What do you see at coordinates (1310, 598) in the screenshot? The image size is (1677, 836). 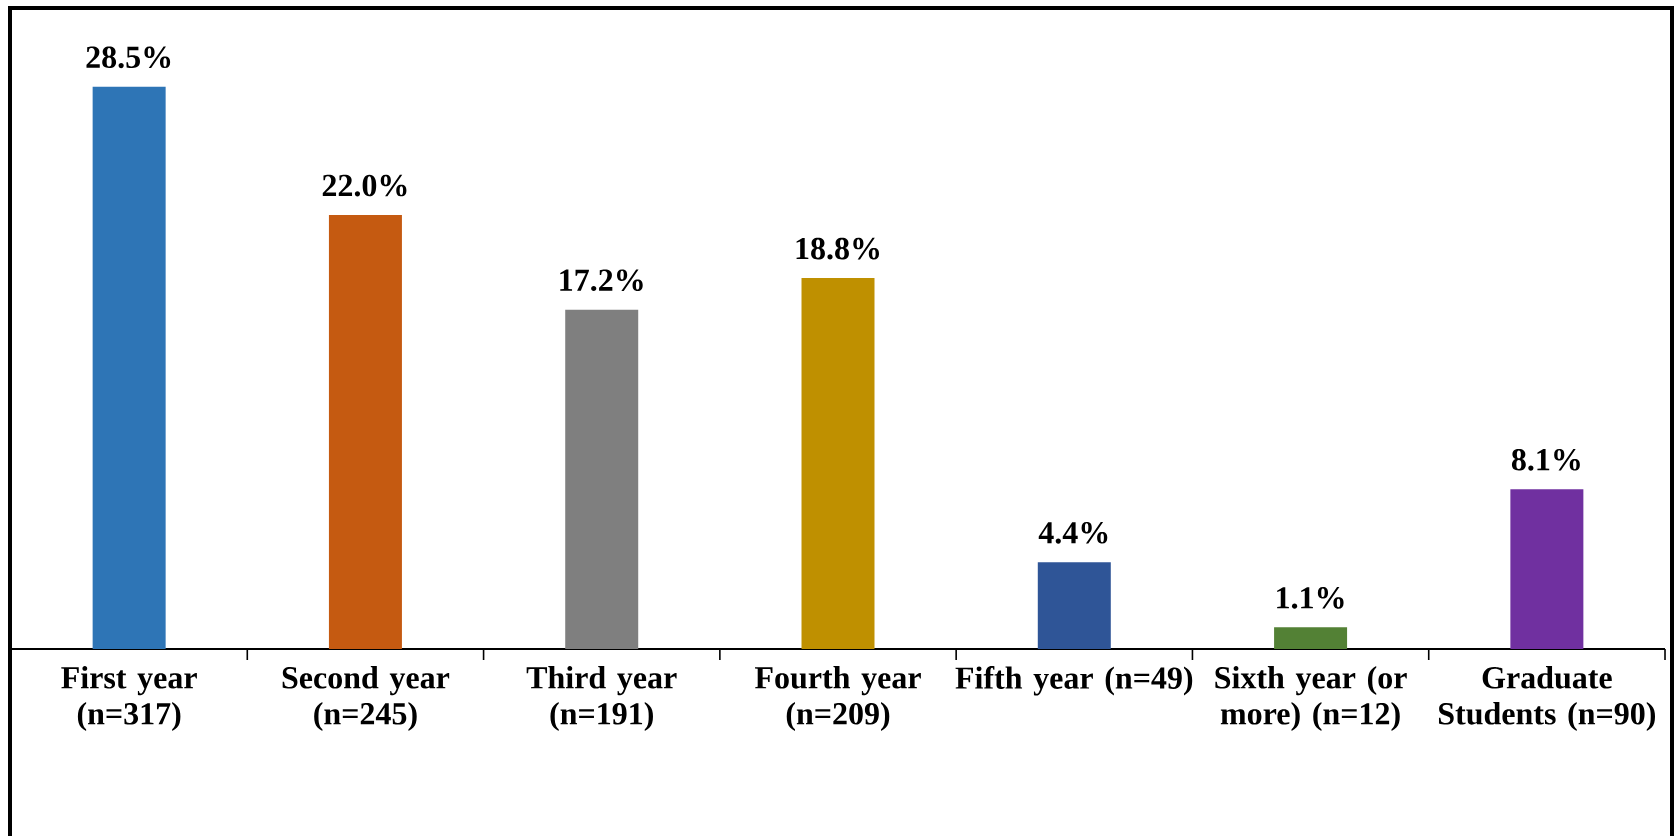 I see `data-label: 1.1%` at bounding box center [1310, 598].